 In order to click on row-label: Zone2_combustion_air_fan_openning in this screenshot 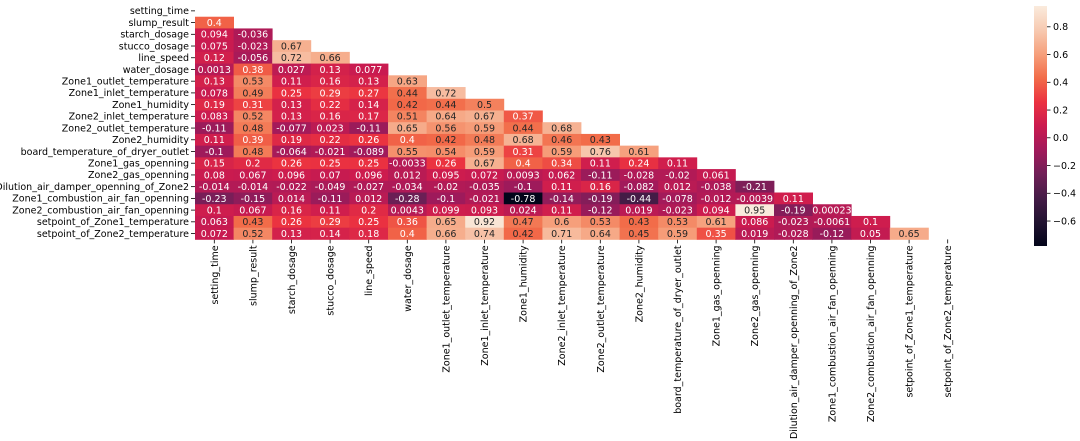, I will do `click(100, 210)`.